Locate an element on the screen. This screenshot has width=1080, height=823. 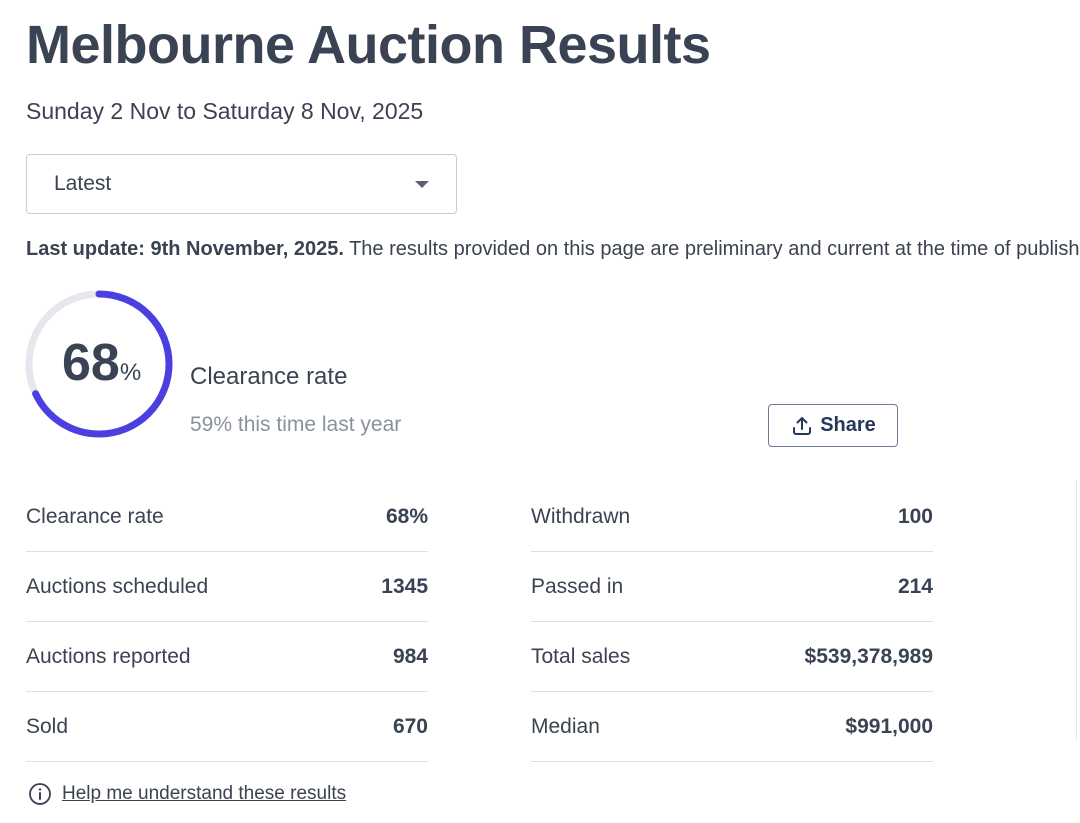
clearance-rate-value: 68 is located at coordinates (91, 363).